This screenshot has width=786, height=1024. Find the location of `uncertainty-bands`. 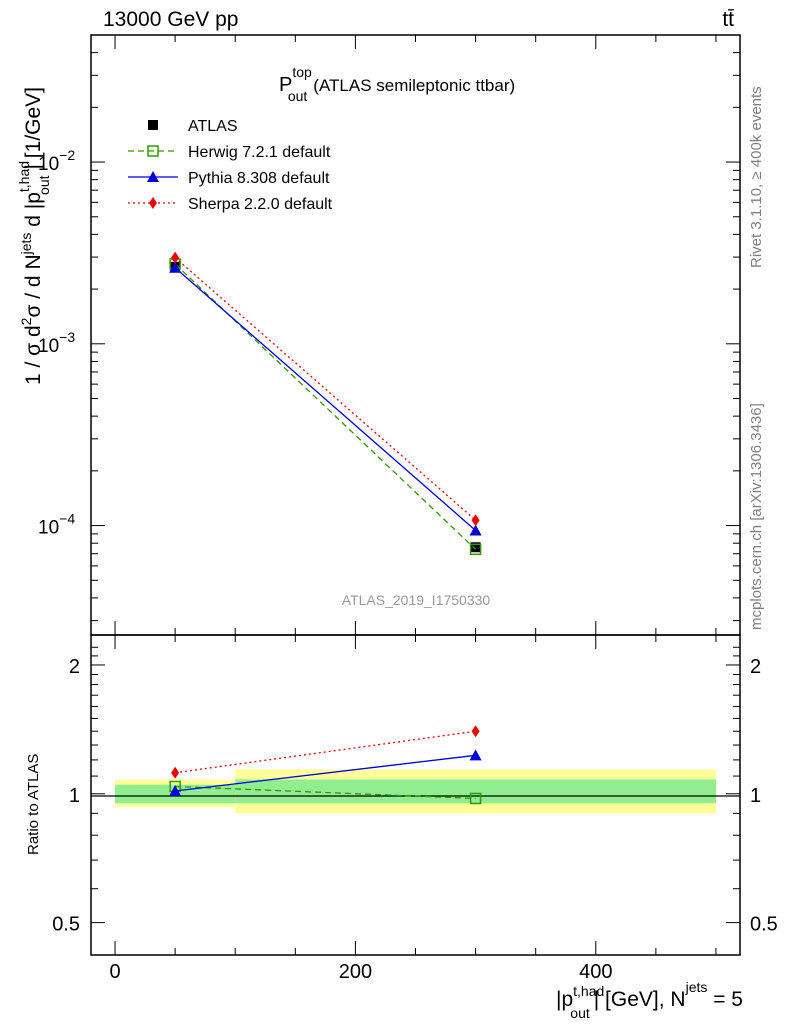

uncertainty-bands is located at coordinates (415, 791).